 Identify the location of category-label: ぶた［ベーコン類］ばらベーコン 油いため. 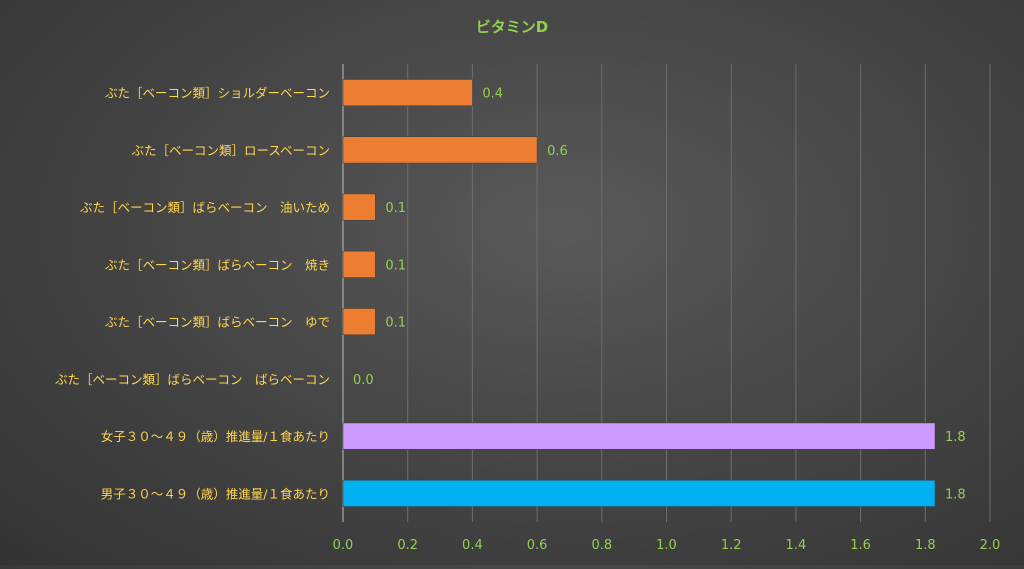
(205, 207).